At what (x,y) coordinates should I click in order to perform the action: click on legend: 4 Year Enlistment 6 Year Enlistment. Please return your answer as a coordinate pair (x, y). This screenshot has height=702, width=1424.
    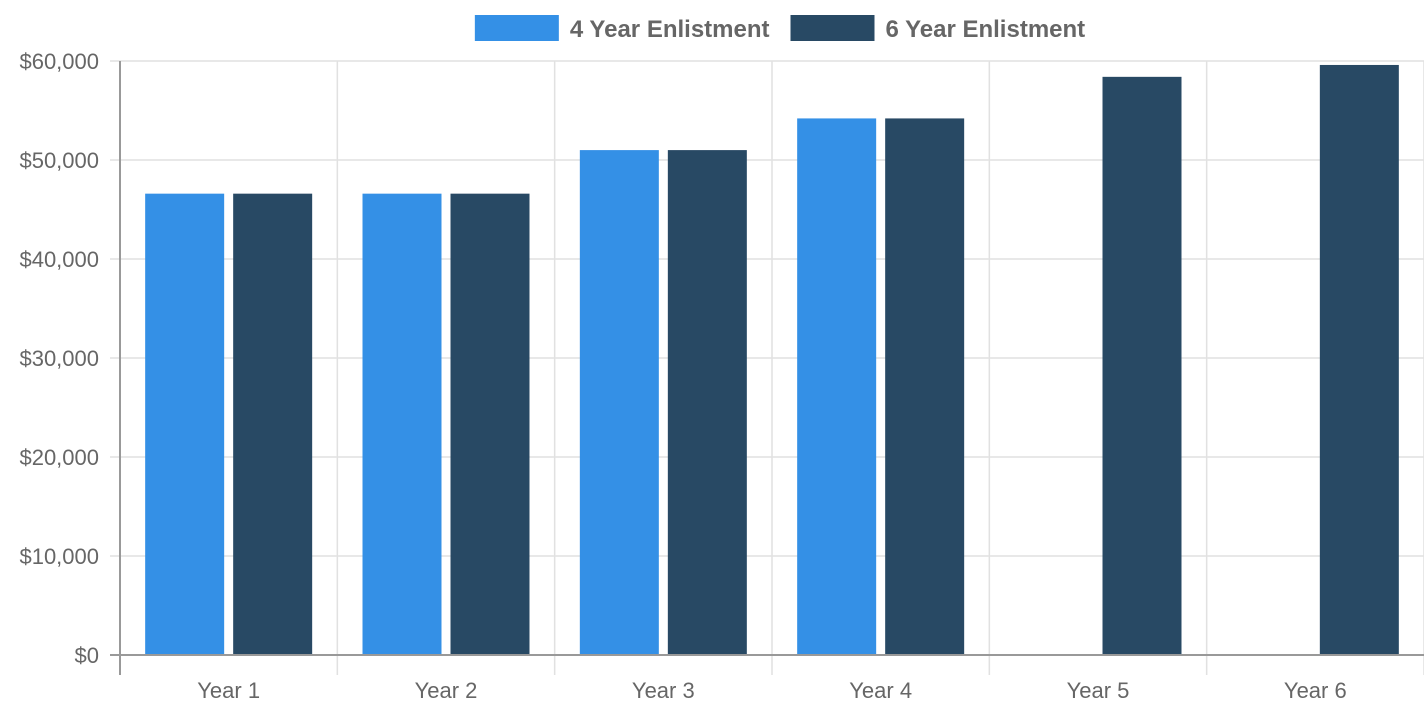
    Looking at the image, I should click on (780, 29).